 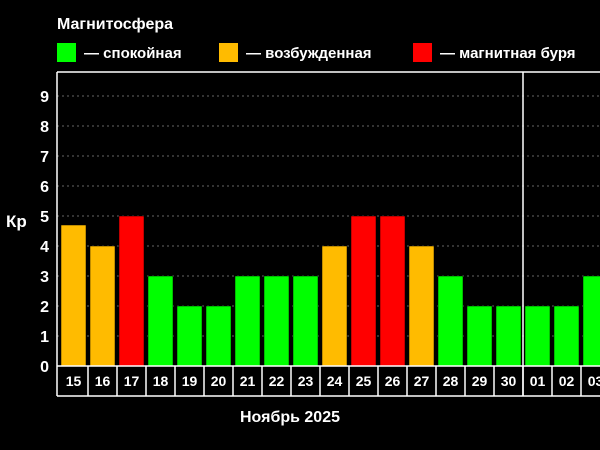 What do you see at coordinates (538, 381) in the screenshot?
I see `x-tick-label: 01` at bounding box center [538, 381].